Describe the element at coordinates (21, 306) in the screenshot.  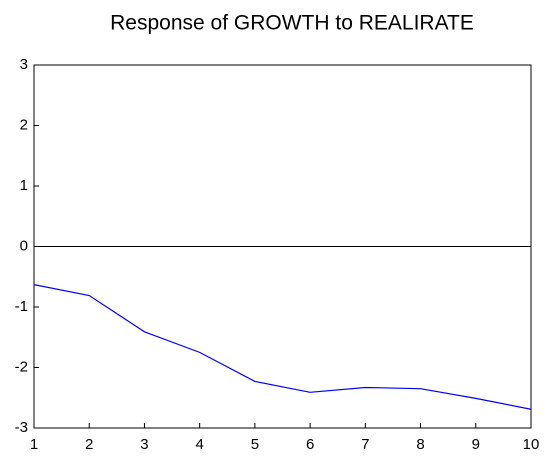
I see `y-tick-label: -1` at that location.